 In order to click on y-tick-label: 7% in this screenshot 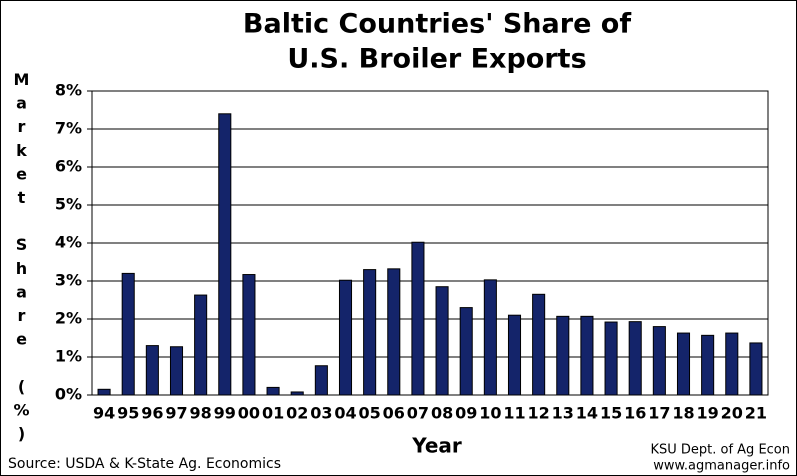, I will do `click(68, 128)`.